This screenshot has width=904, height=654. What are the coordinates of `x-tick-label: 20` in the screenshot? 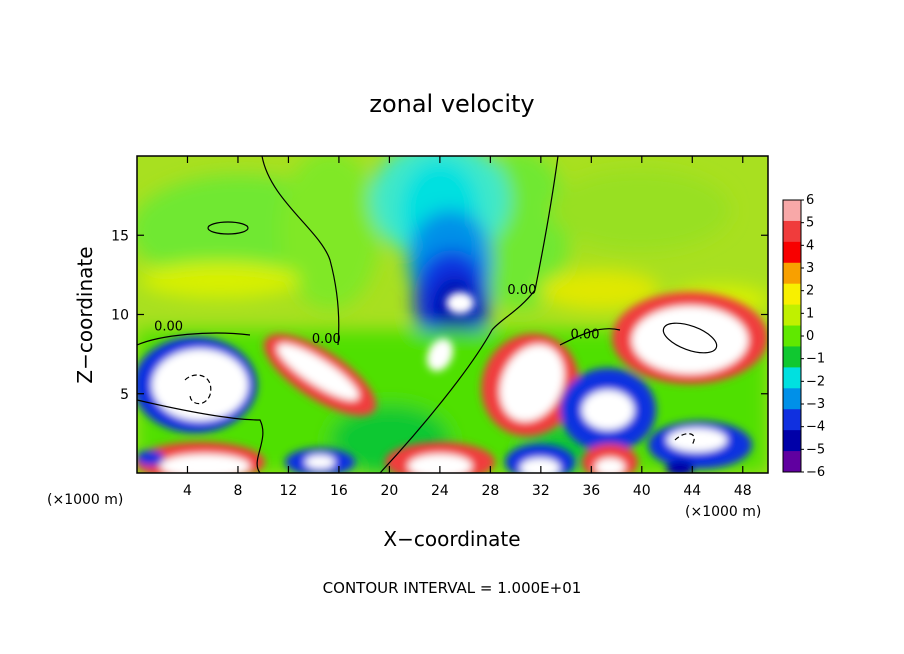 It's located at (389, 491).